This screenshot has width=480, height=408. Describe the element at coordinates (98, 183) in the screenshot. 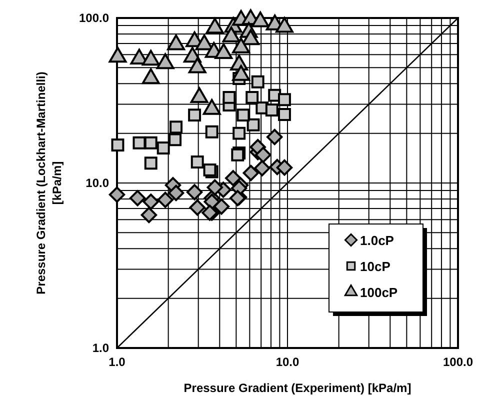

I see `y-tick-label: 10.0` at that location.